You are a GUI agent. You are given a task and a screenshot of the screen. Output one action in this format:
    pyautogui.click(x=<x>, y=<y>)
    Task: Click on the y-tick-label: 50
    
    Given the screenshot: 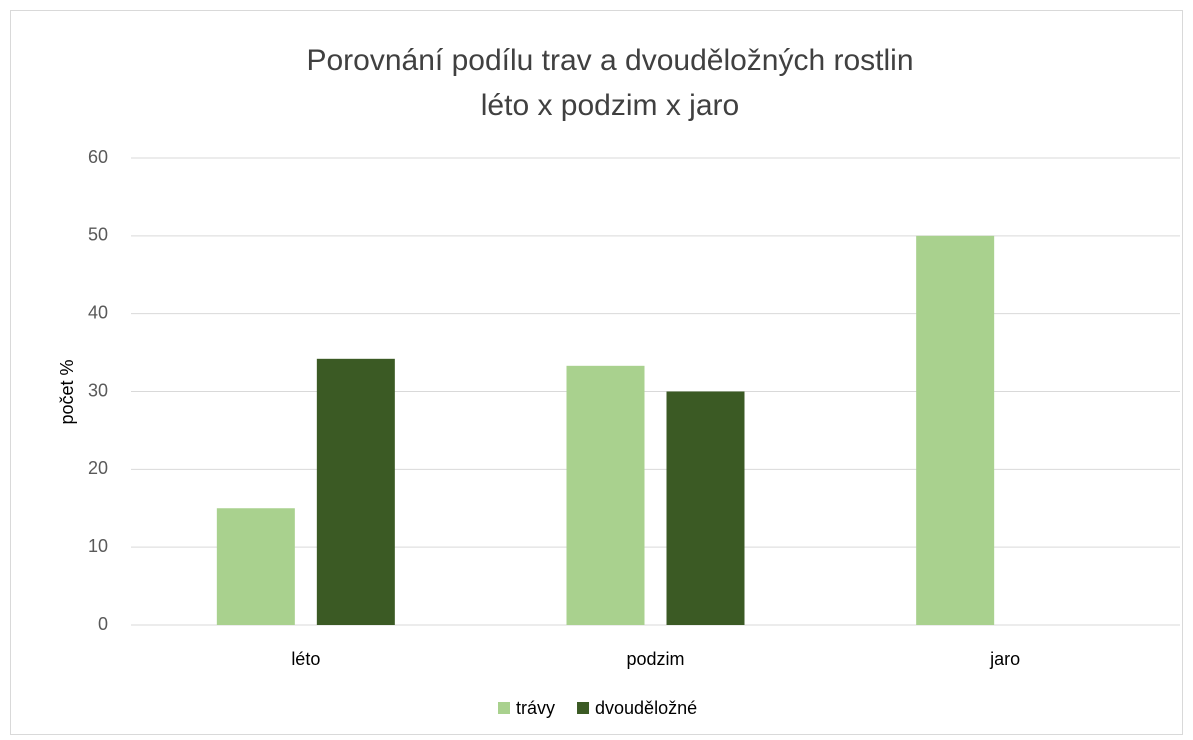 What is the action you would take?
    pyautogui.click(x=98, y=235)
    